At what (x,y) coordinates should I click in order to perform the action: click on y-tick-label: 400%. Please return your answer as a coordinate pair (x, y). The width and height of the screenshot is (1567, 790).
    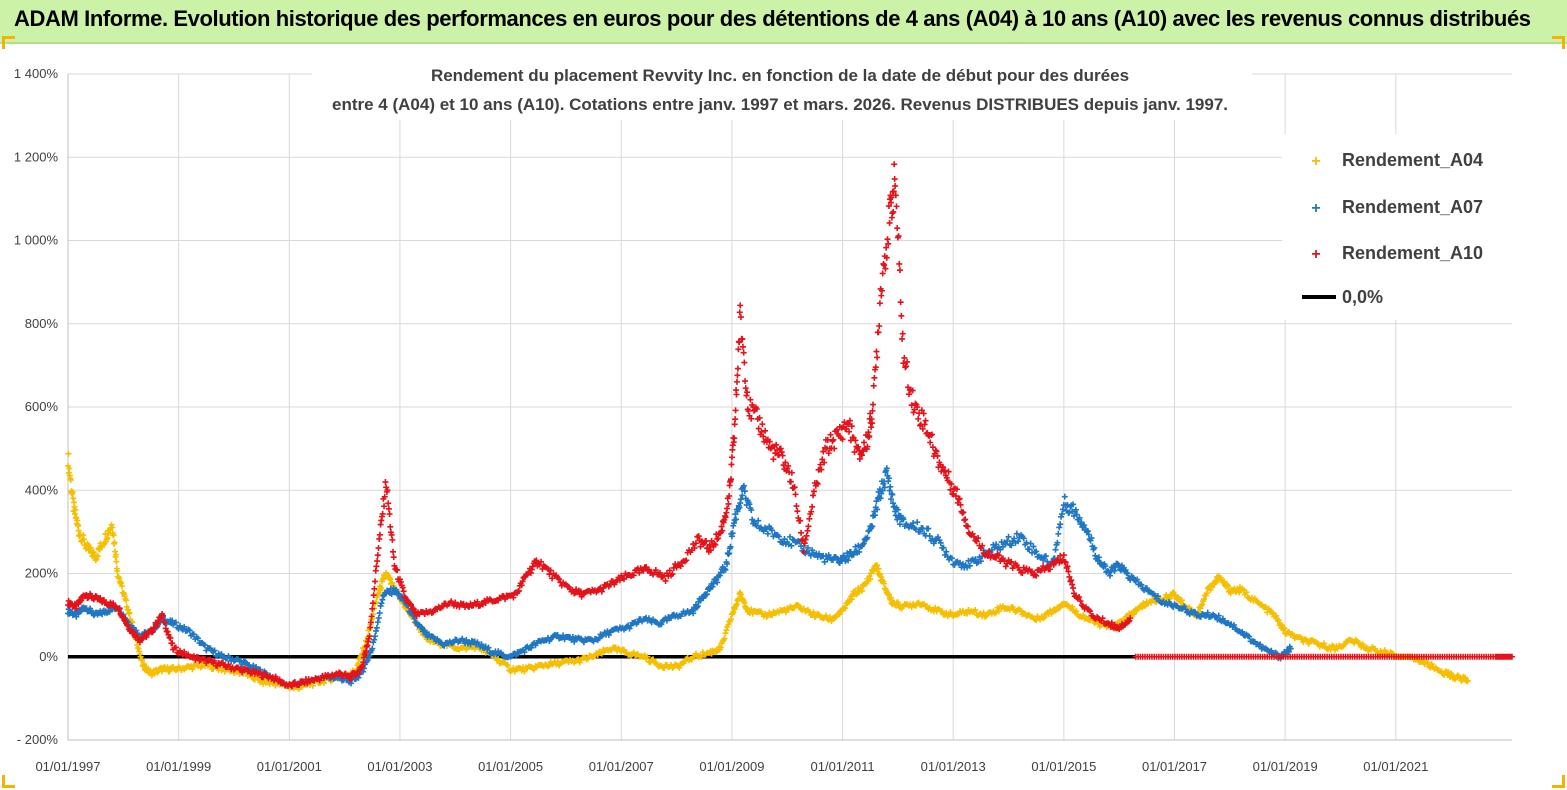
    Looking at the image, I should click on (42, 489).